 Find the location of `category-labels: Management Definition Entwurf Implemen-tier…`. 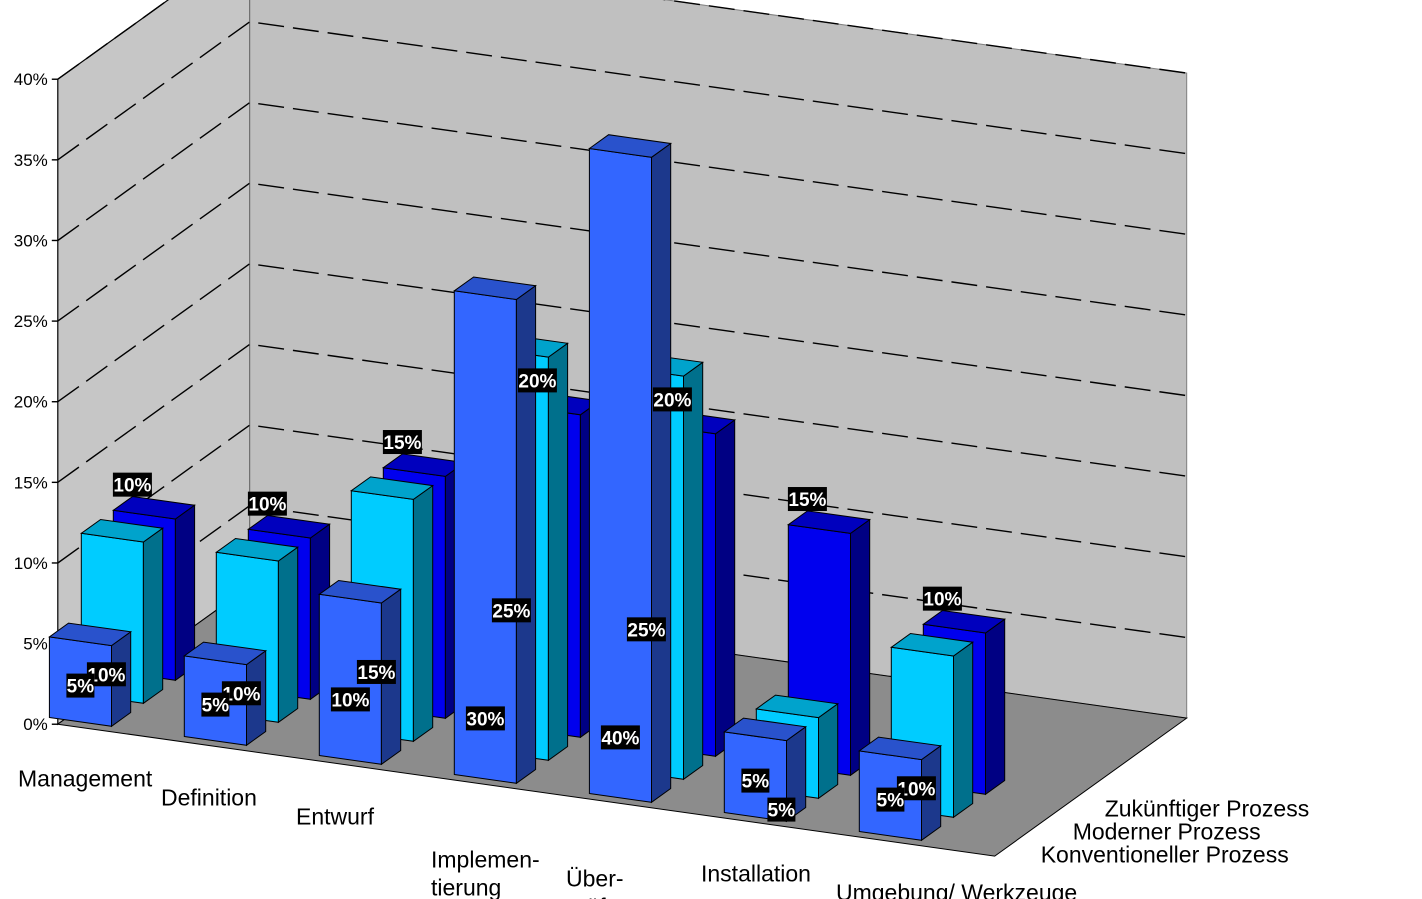

category-labels: Management Definition Entwurf Implemen-tier… is located at coordinates (547, 832).